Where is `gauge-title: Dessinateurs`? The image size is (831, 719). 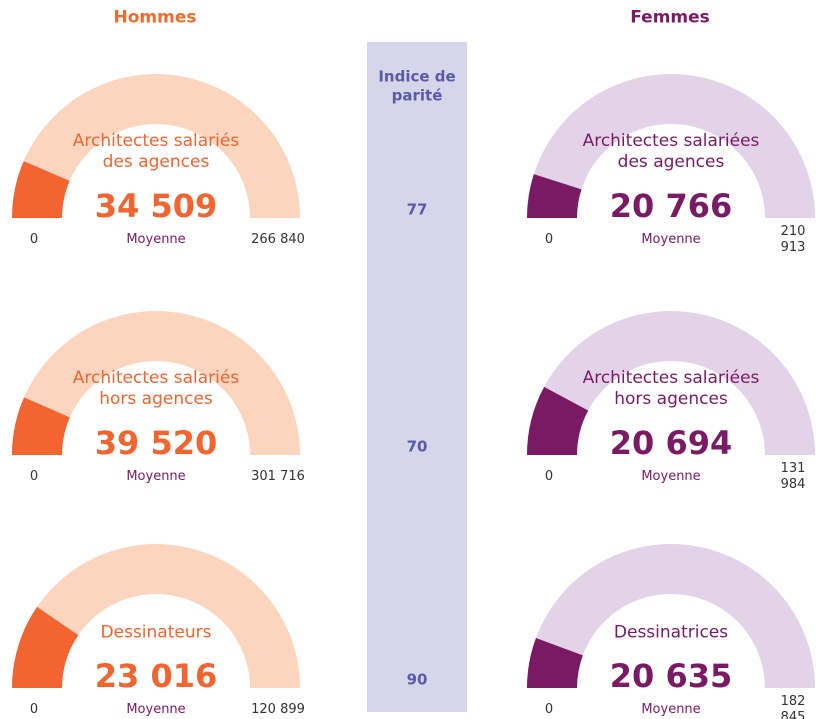 gauge-title: Dessinateurs is located at coordinates (156, 632).